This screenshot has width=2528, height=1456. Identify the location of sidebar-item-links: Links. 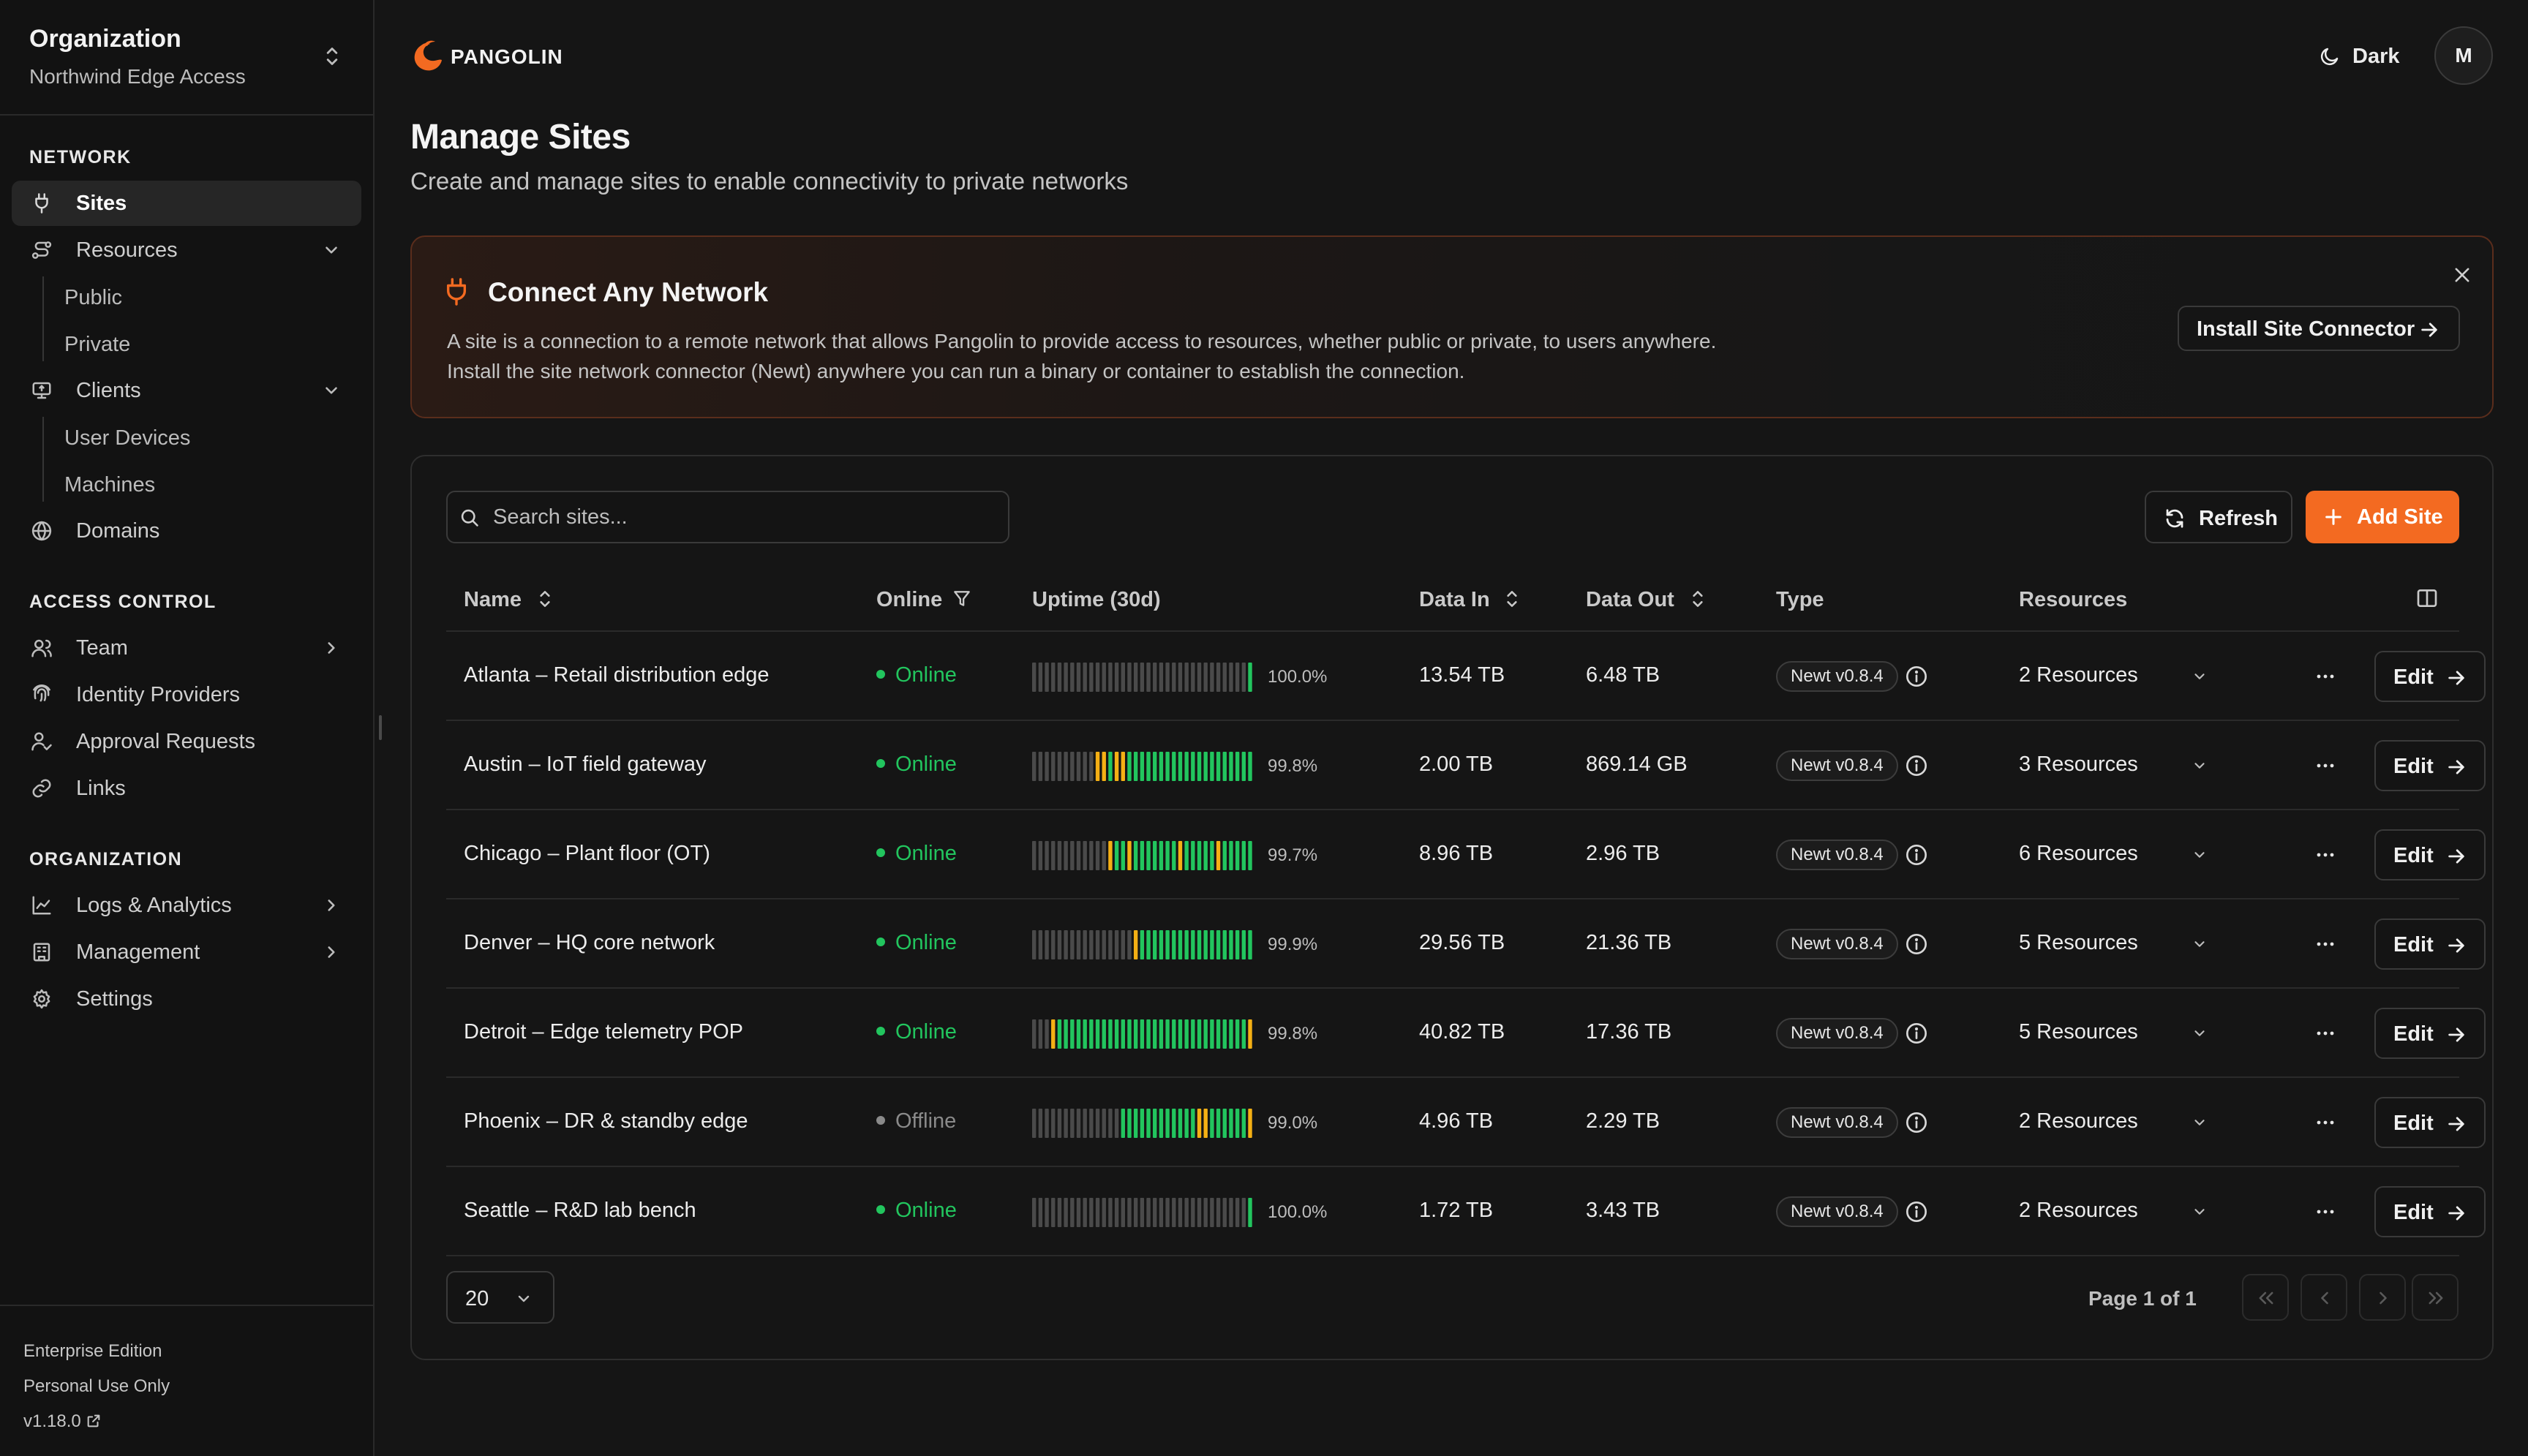
(186, 789).